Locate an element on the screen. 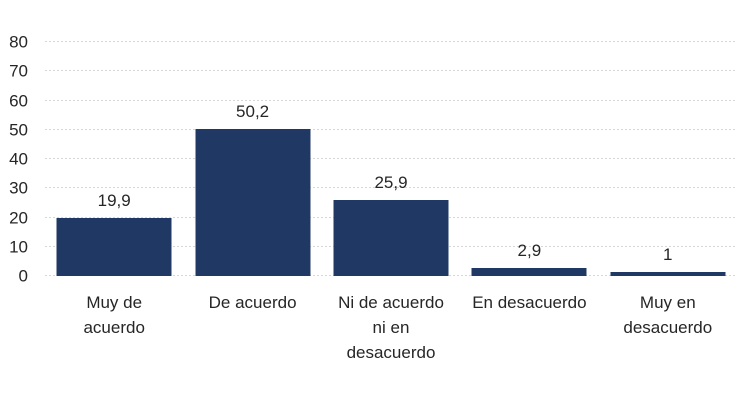 Image resolution: width=737 pixels, height=408 pixels. y-axis: 0 10 20 30 40 50 60 70 80 is located at coordinates (15, 159).